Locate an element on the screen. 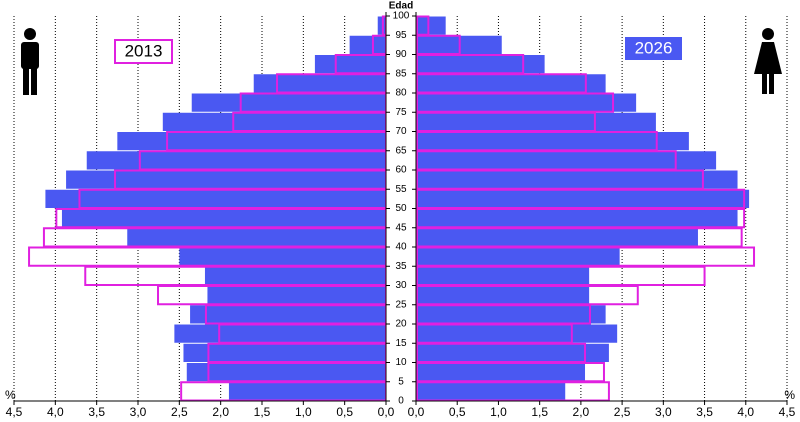 The height and width of the screenshot is (422, 800). y-tick-label: 15 is located at coordinates (401, 343).